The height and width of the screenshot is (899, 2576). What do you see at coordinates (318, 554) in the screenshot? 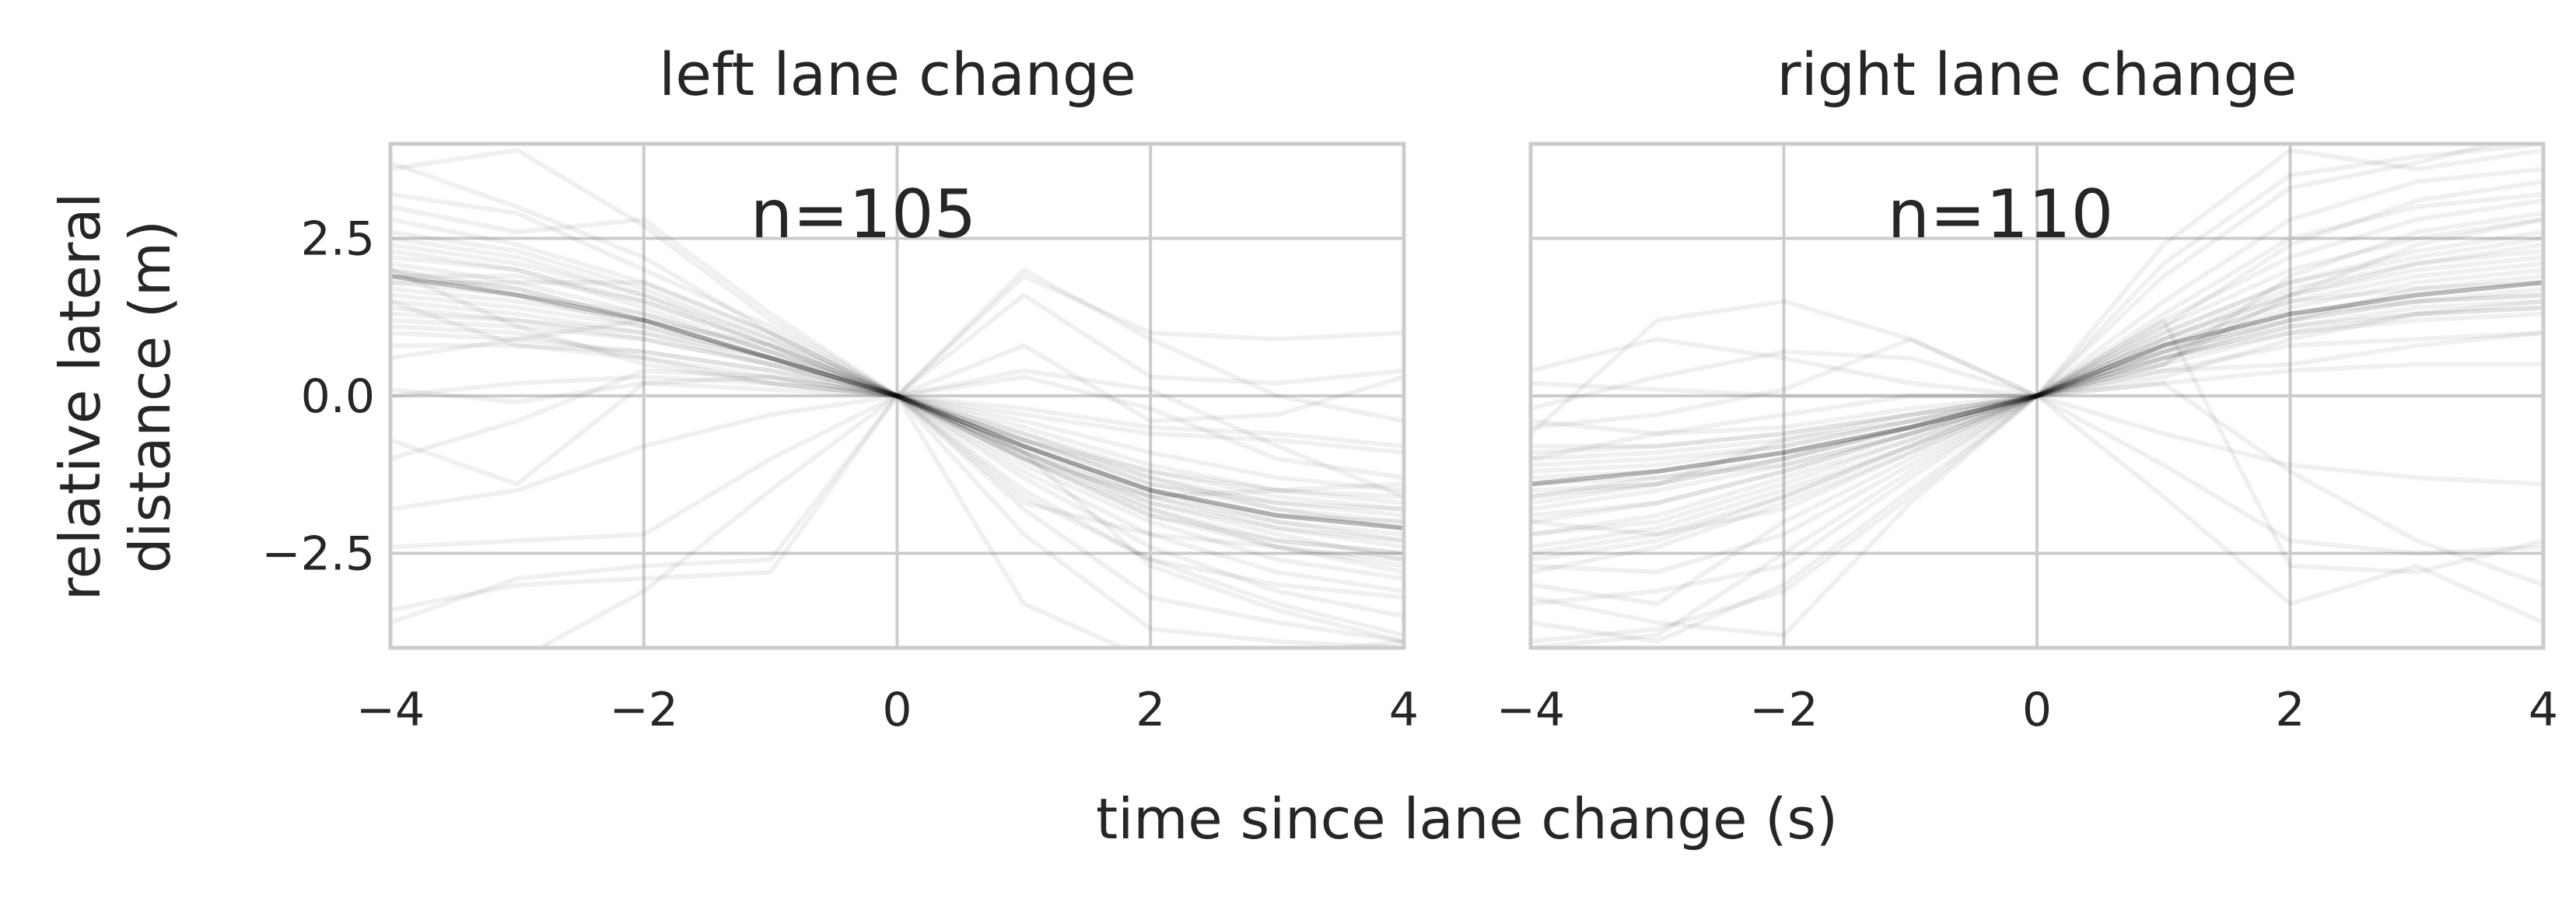
I see `y-tick-label: −2.5` at bounding box center [318, 554].